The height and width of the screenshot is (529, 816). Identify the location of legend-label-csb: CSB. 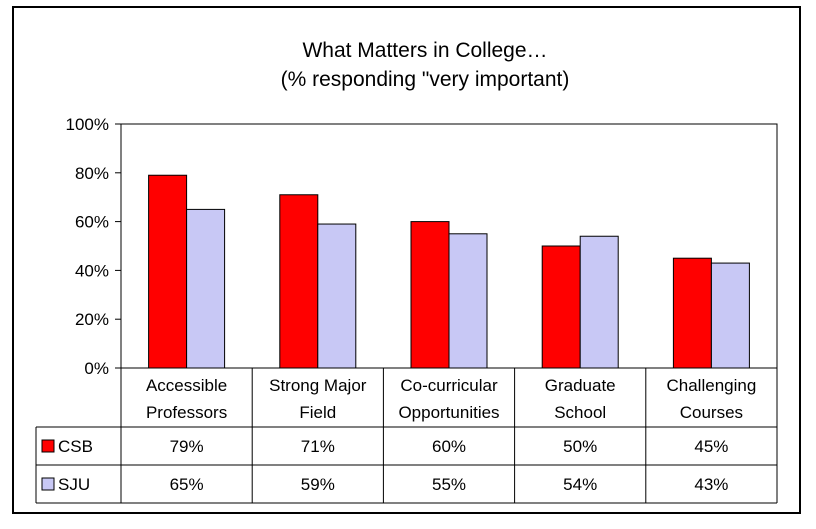
(75, 446).